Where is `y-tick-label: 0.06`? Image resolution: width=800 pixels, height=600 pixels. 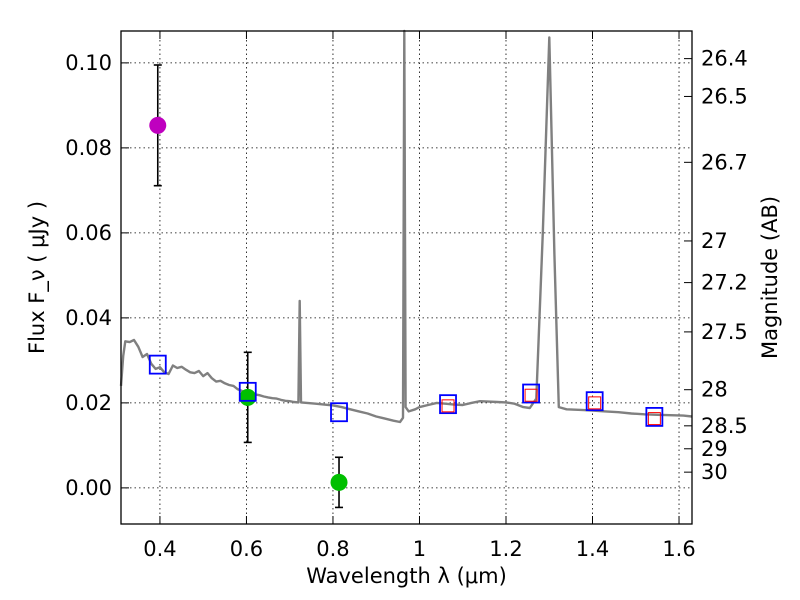 y-tick-label: 0.06 is located at coordinates (88, 233).